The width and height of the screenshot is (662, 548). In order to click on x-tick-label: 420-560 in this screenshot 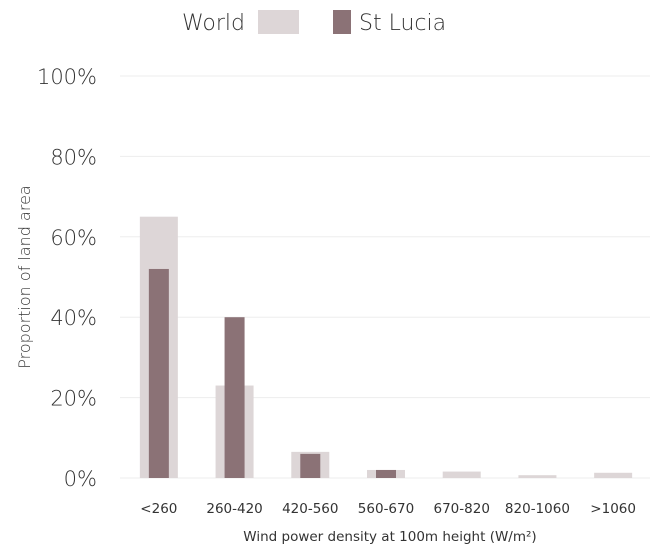, I will do `click(310, 509)`.